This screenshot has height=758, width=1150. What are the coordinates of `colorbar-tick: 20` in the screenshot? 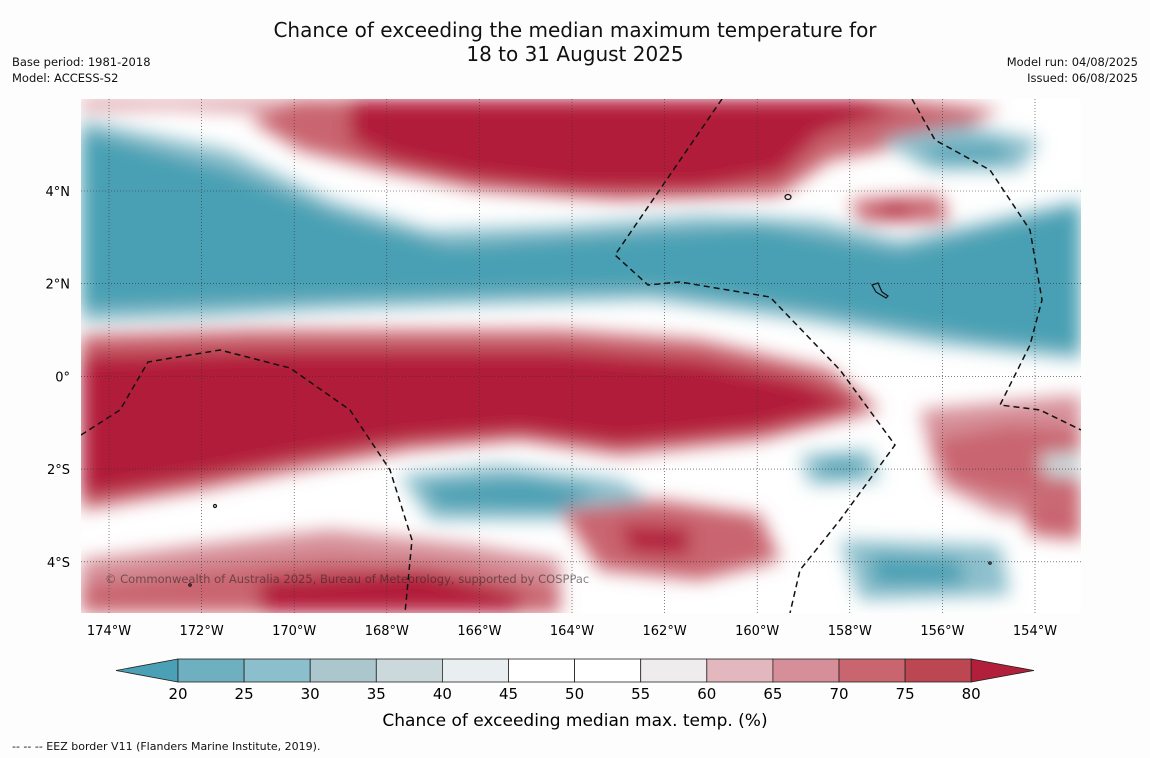 It's located at (177, 694).